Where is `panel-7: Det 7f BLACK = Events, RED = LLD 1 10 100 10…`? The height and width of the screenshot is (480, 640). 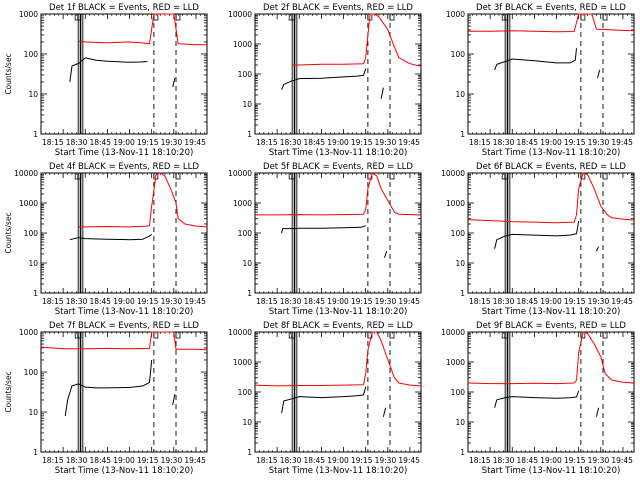
panel-7: Det 7f BLACK = Events, RED = LLD 1 10 100 10… is located at coordinates (106, 398).